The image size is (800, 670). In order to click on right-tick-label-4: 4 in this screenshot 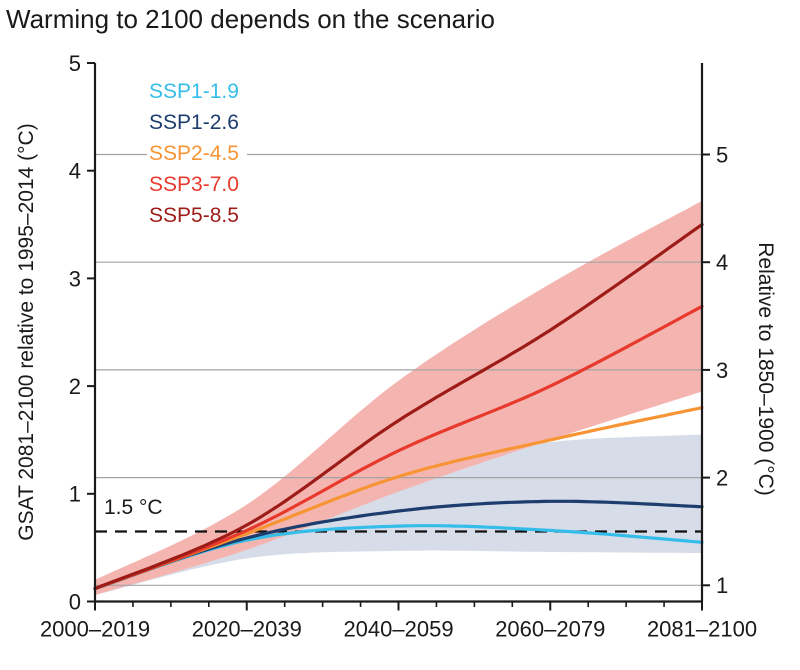, I will do `click(722, 262)`.